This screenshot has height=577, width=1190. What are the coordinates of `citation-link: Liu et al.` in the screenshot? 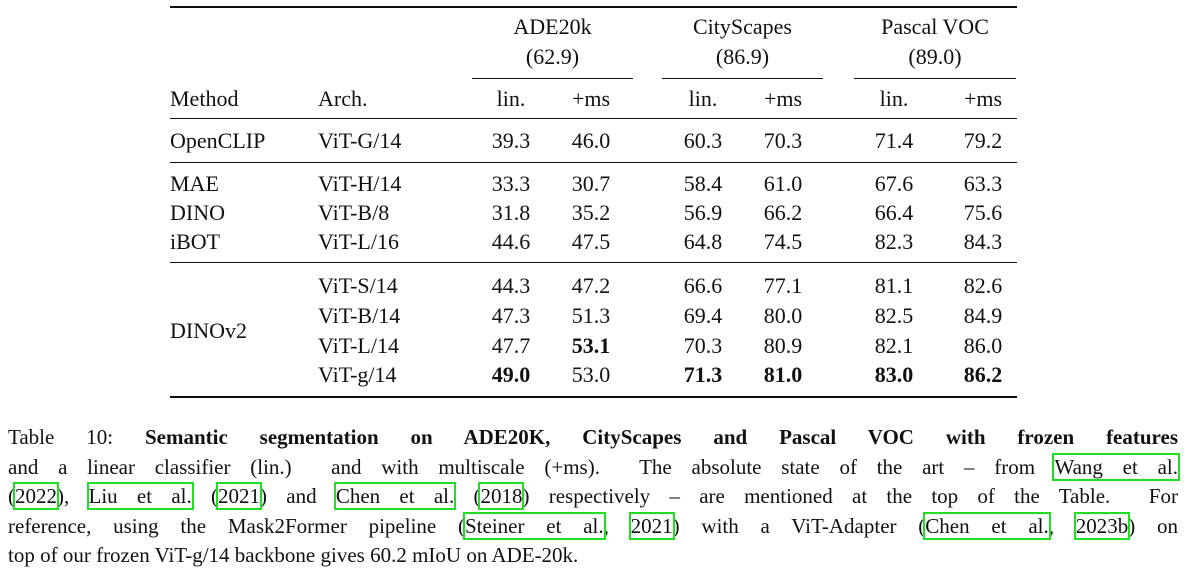 It's located at (140, 496).